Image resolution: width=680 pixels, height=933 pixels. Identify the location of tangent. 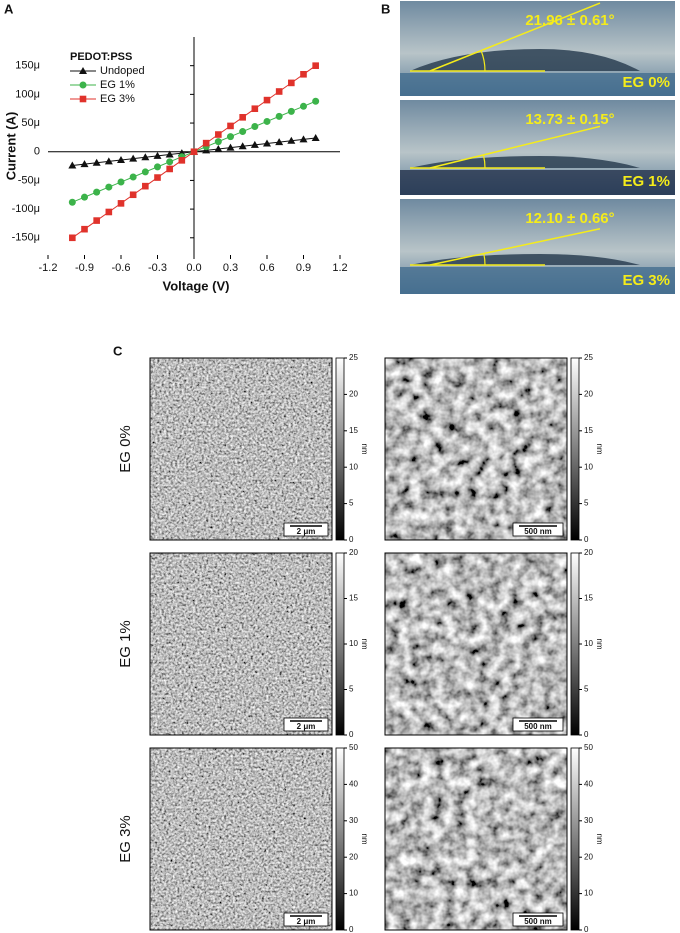
(515, 37).